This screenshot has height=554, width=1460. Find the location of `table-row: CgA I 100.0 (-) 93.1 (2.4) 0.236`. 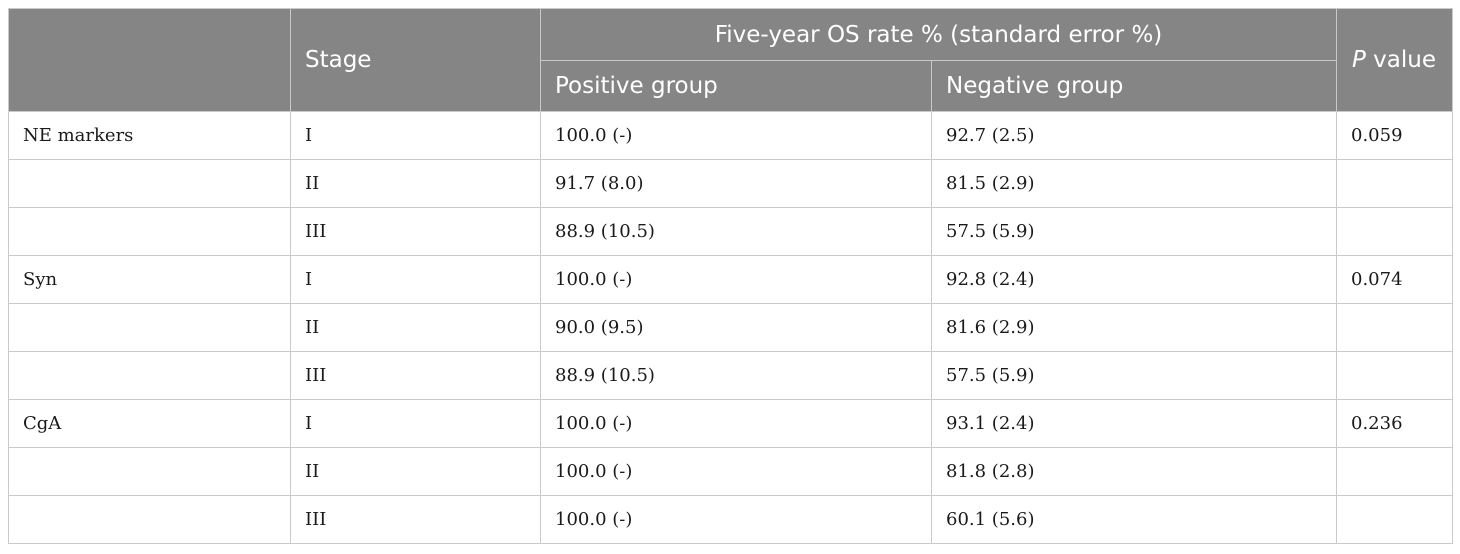

table-row: CgA I 100.0 (-) 93.1 (2.4) 0.236 is located at coordinates (730, 423).